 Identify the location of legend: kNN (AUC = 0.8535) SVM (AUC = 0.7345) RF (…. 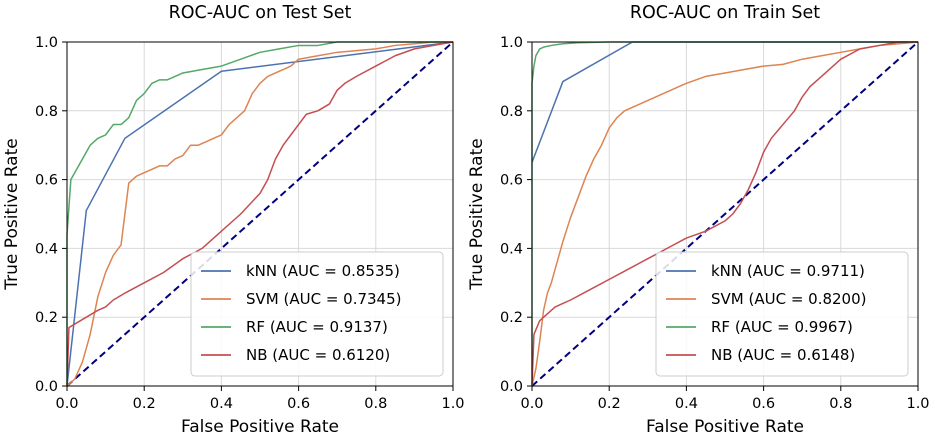
(317, 314).